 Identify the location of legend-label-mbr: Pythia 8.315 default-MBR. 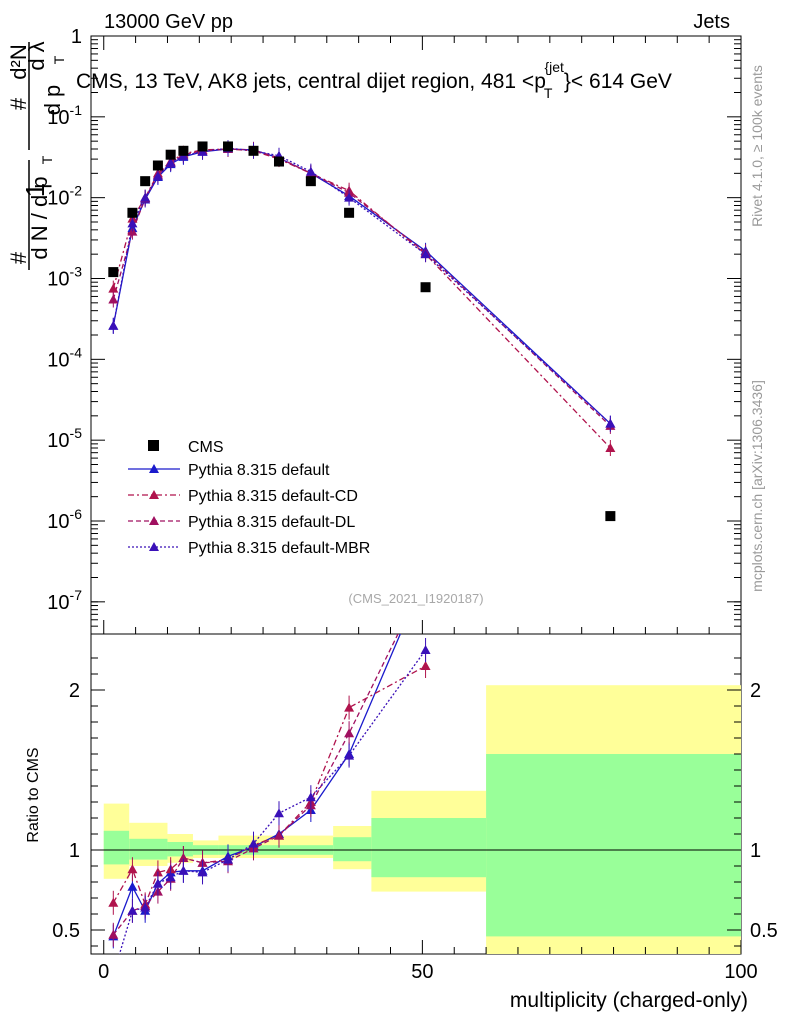
(279, 548).